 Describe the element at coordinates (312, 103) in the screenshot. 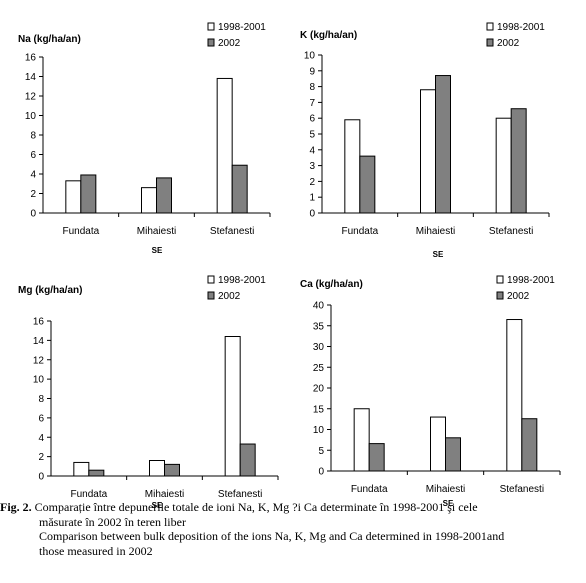

I see `y-tick-label: 7` at that location.